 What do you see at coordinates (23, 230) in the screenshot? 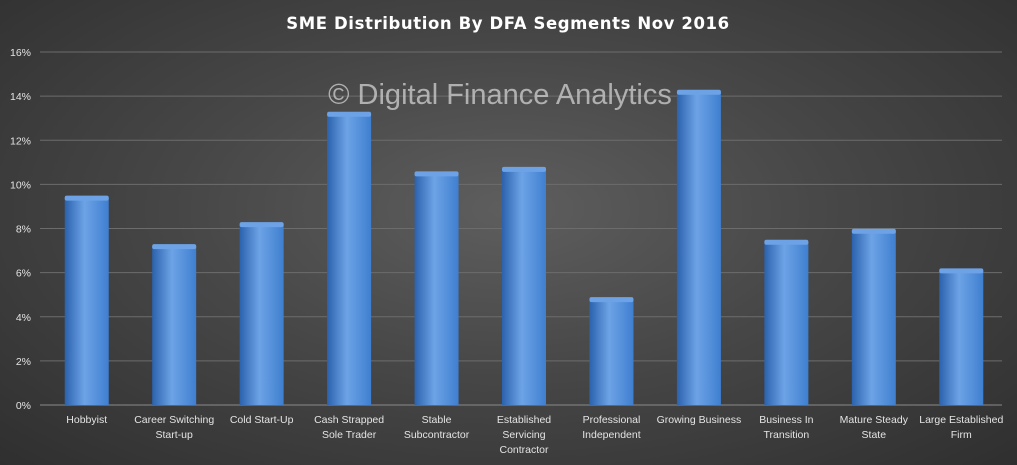
I see `y-tick-label: 8%` at bounding box center [23, 230].